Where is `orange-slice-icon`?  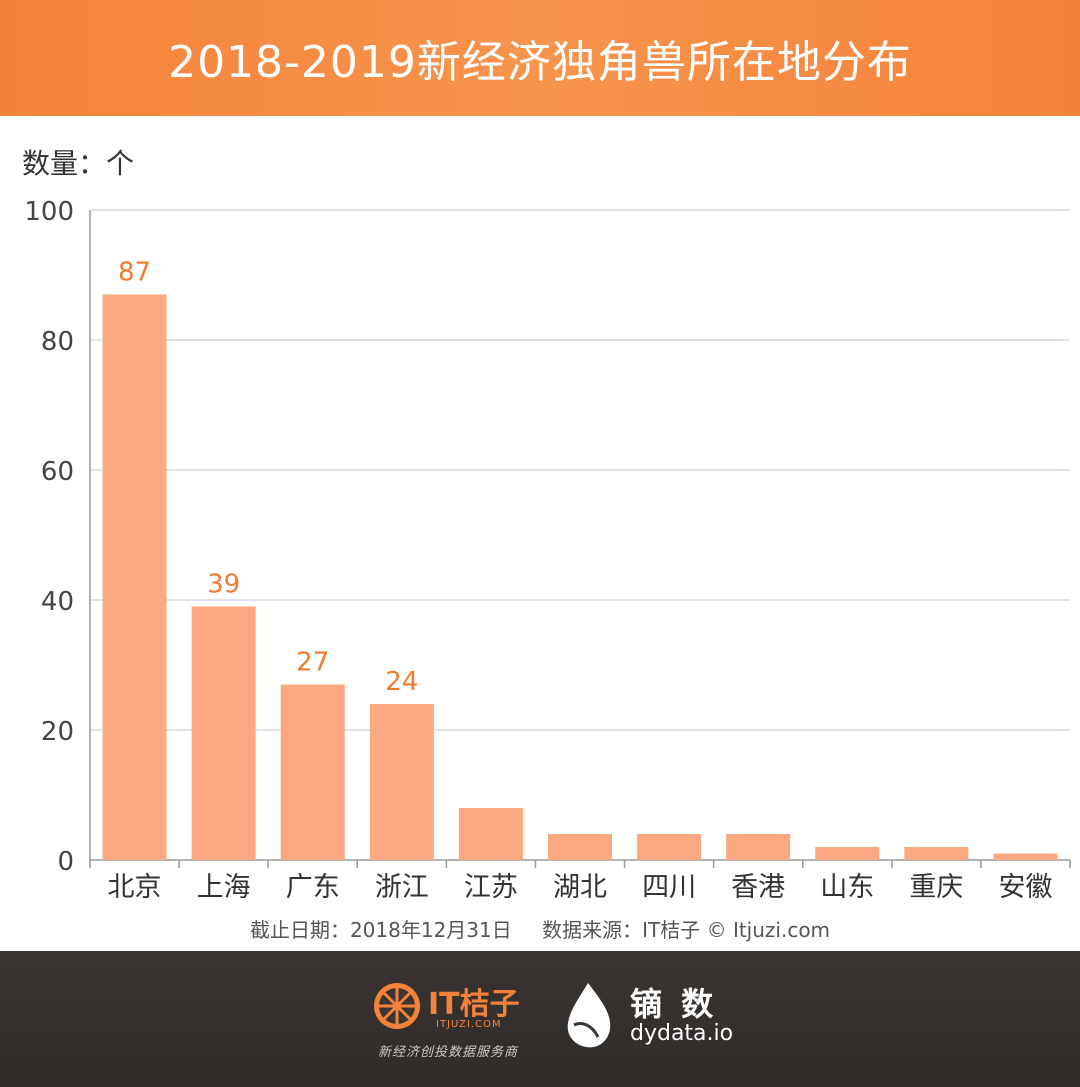 orange-slice-icon is located at coordinates (397, 1006).